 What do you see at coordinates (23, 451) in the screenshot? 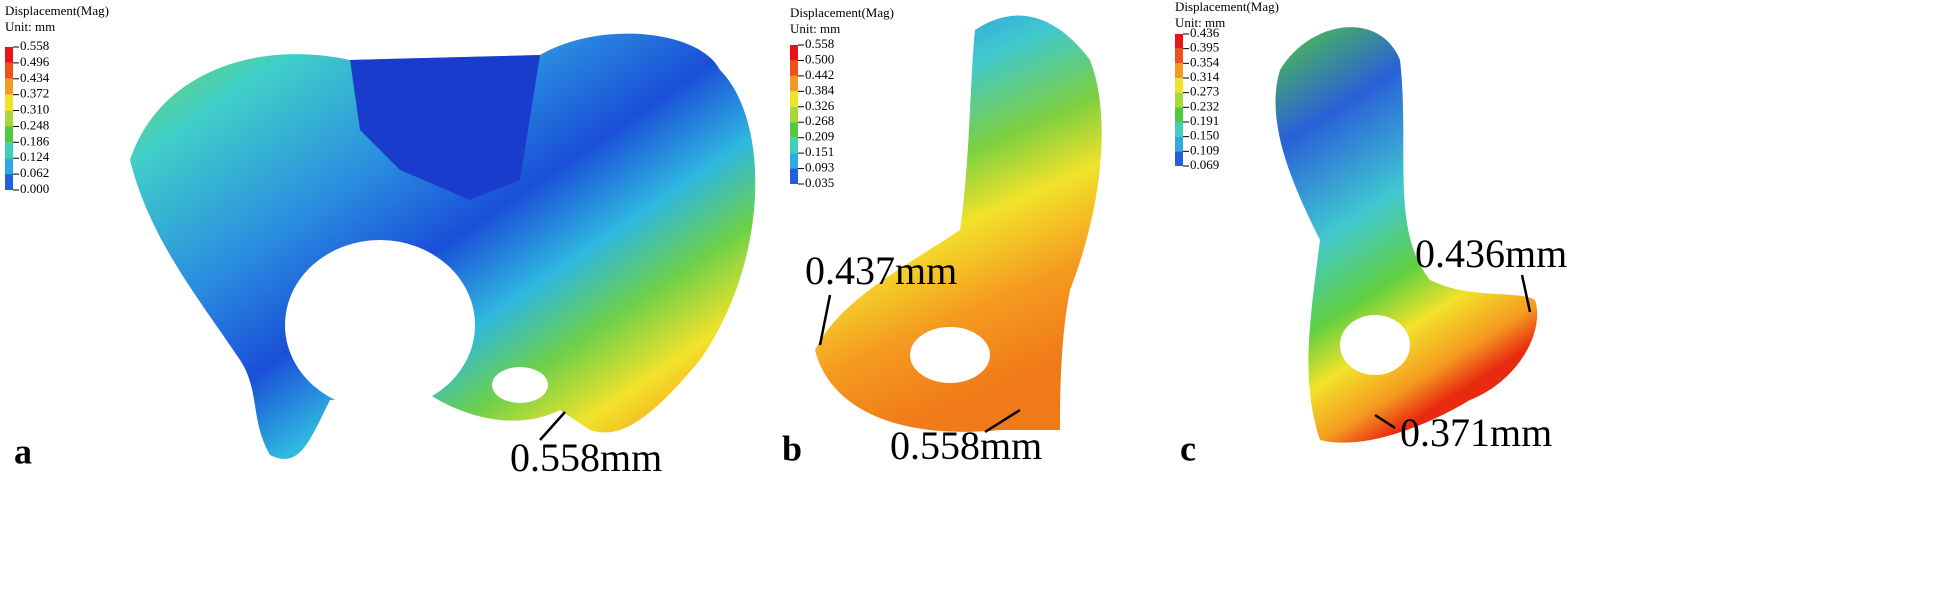
I see `panel-letter: a` at bounding box center [23, 451].